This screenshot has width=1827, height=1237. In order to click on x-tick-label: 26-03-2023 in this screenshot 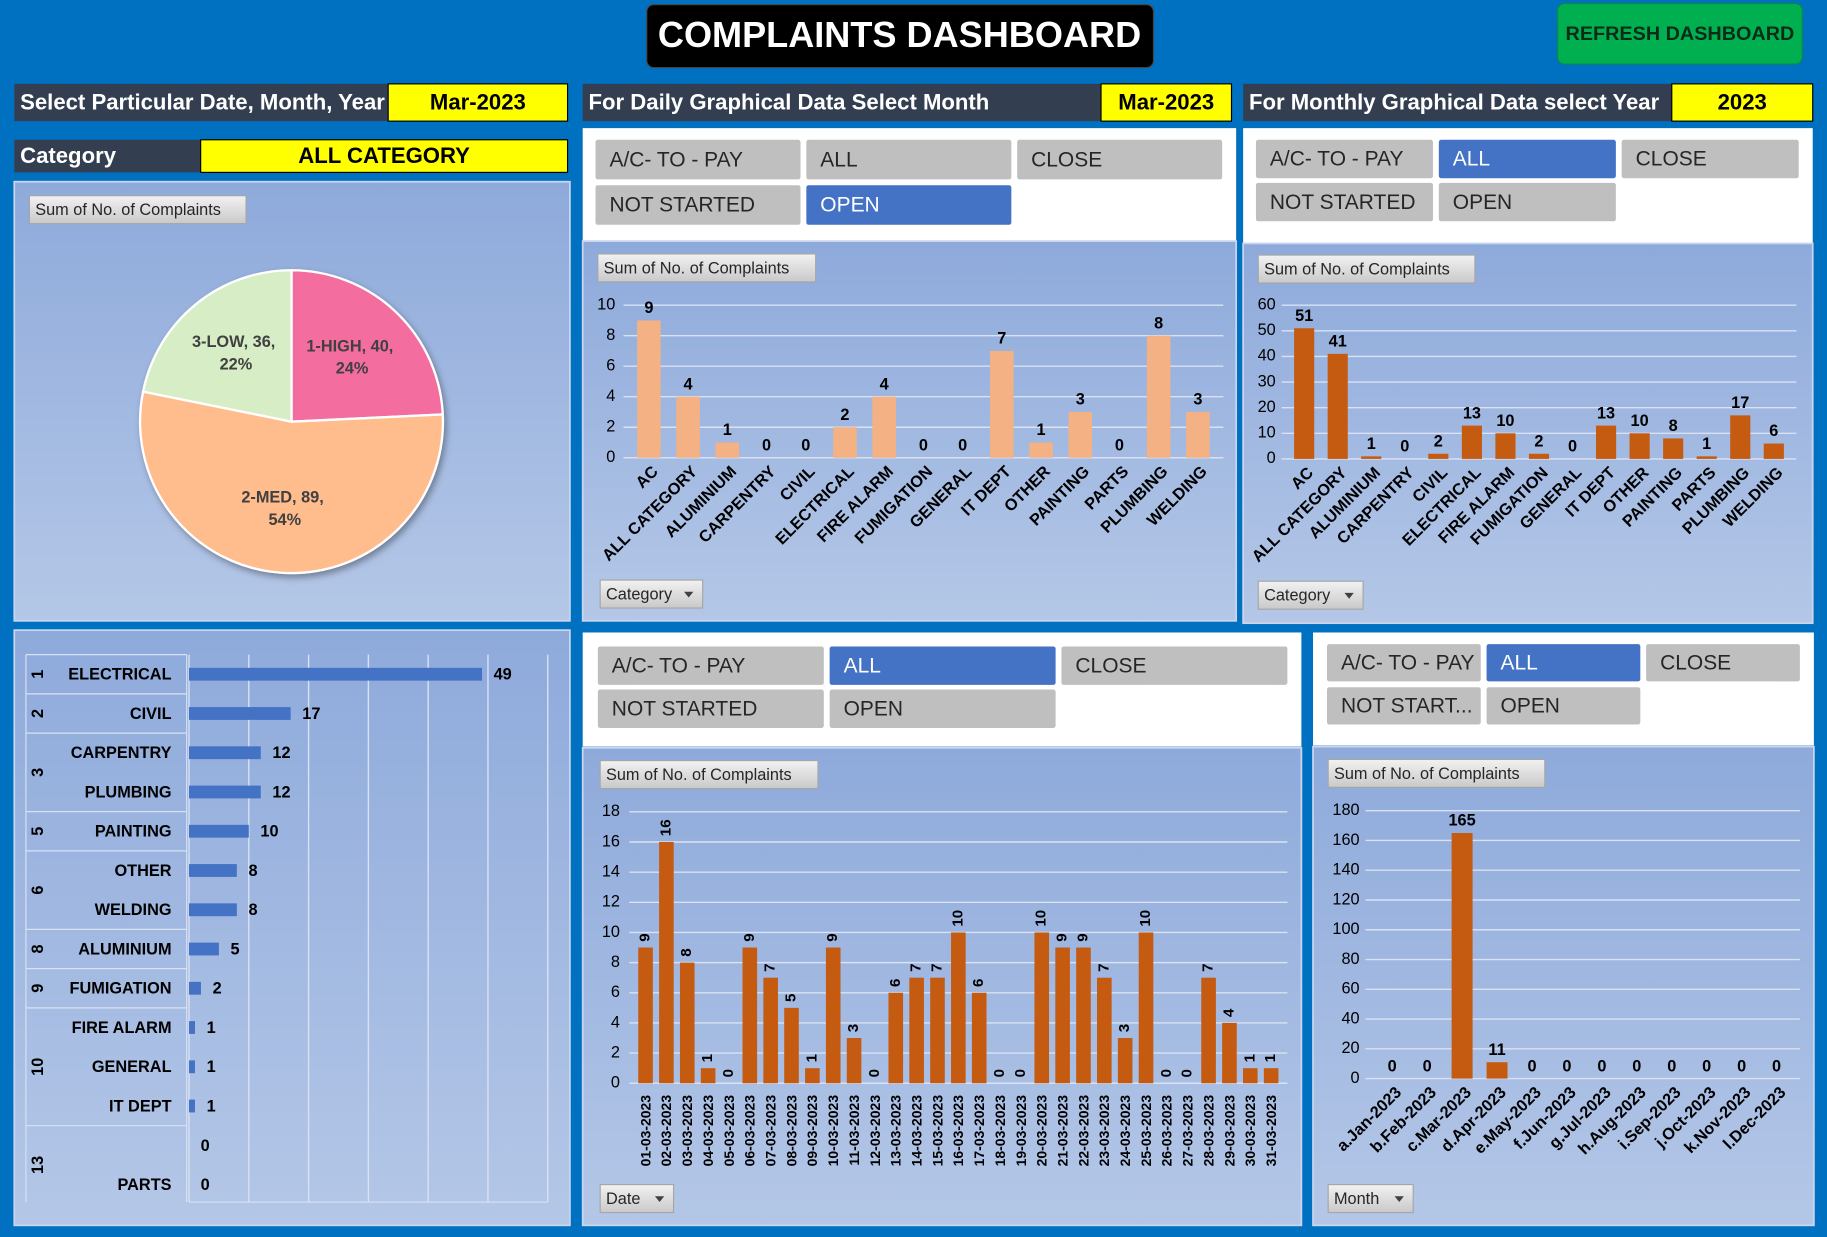, I will do `click(1167, 1131)`.